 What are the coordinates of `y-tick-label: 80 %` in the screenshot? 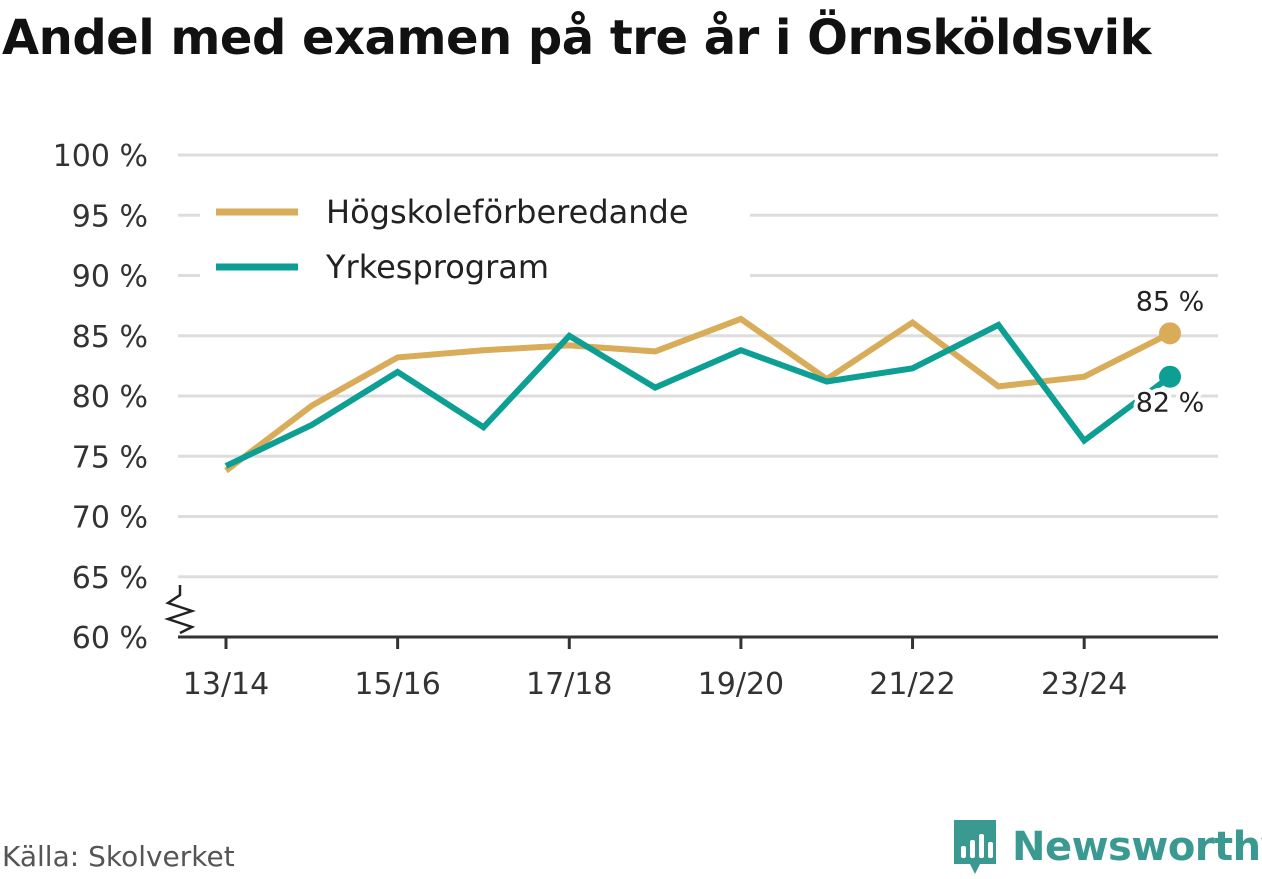 It's located at (110, 397).